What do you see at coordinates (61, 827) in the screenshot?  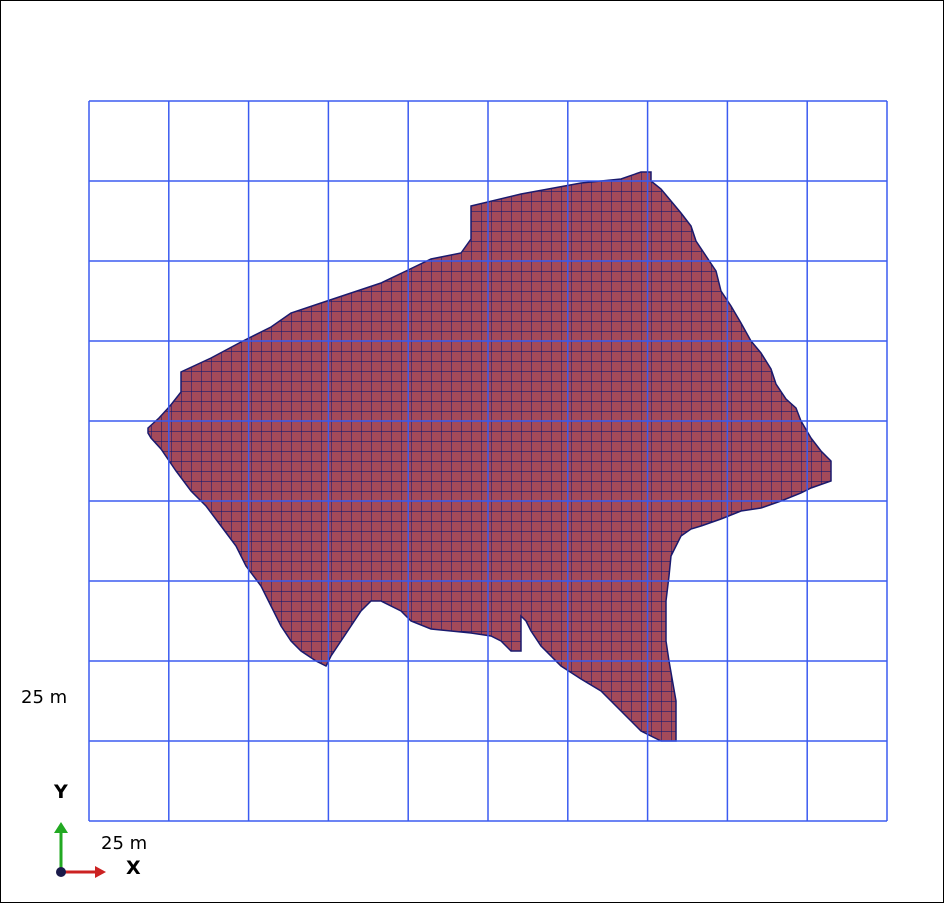 I see `y-axis-arrowhead` at bounding box center [61, 827].